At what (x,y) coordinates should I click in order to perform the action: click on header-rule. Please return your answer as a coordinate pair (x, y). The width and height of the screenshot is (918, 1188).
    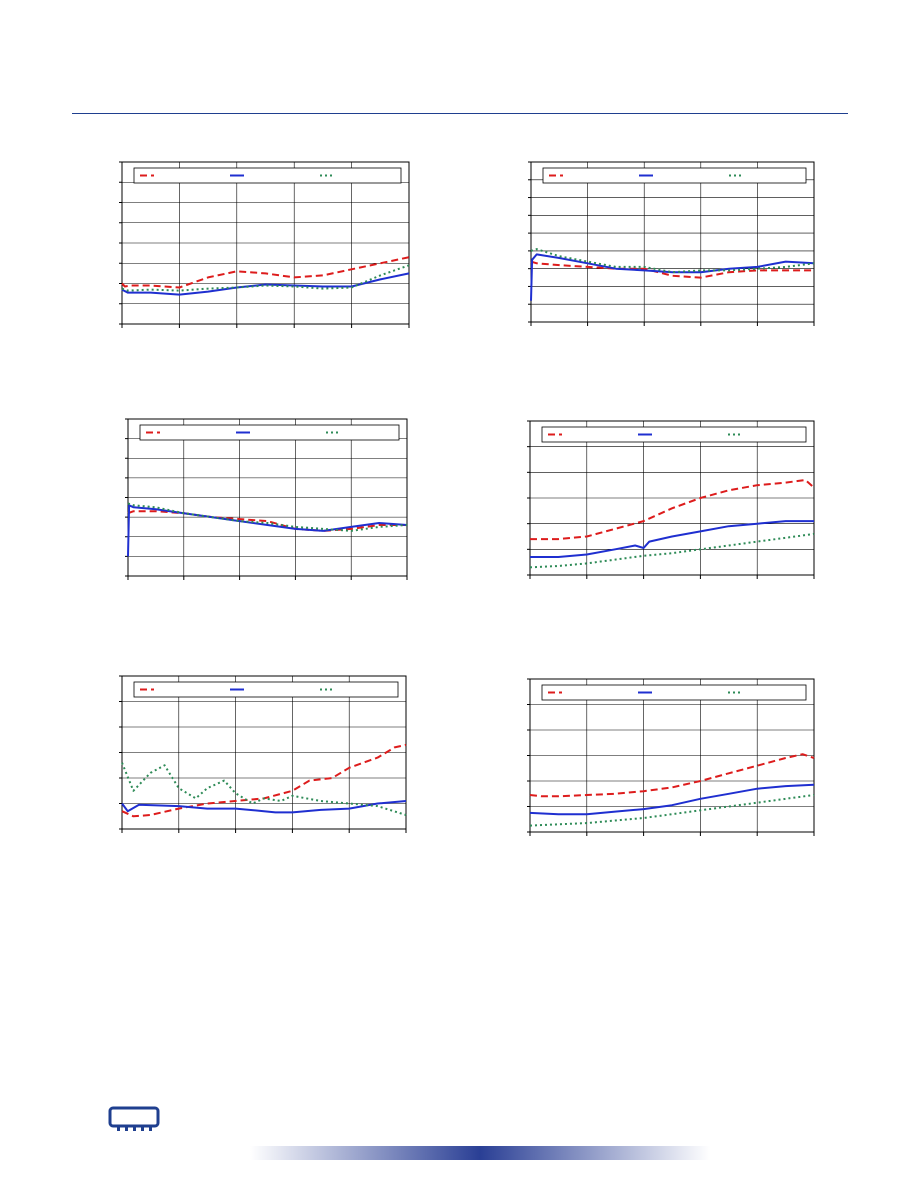
    Looking at the image, I should click on (460, 113).